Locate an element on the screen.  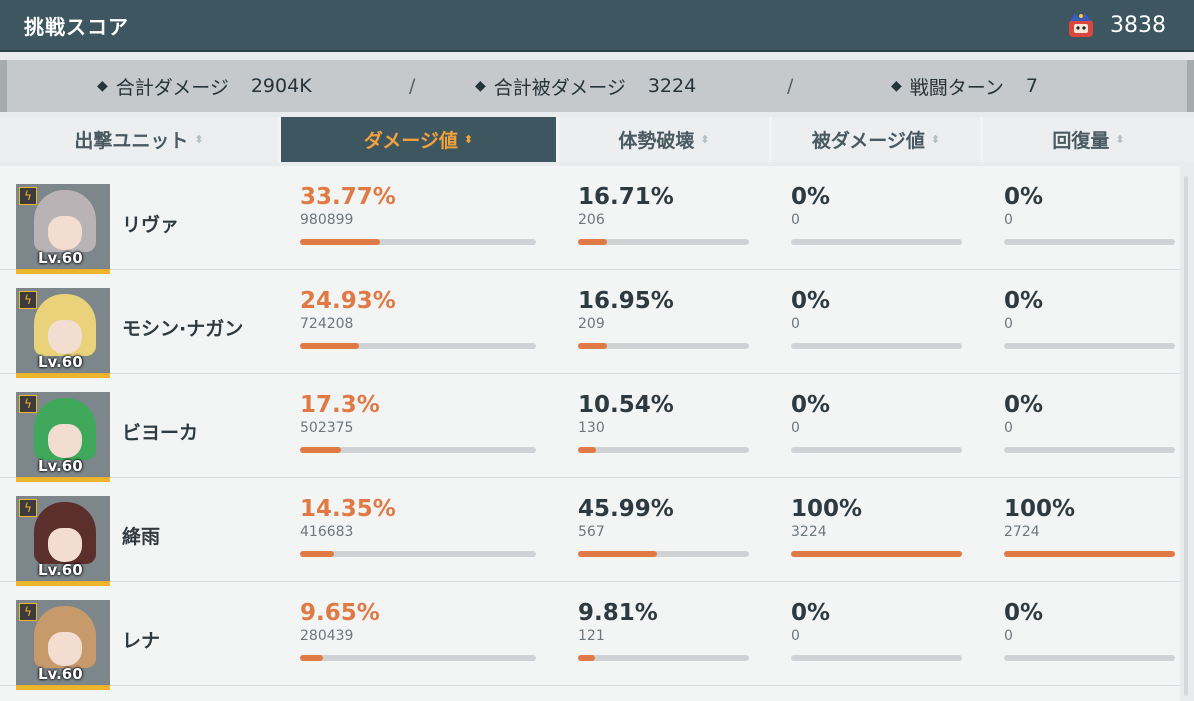
heal-cell: 100% 2724 is located at coordinates (1039, 518).